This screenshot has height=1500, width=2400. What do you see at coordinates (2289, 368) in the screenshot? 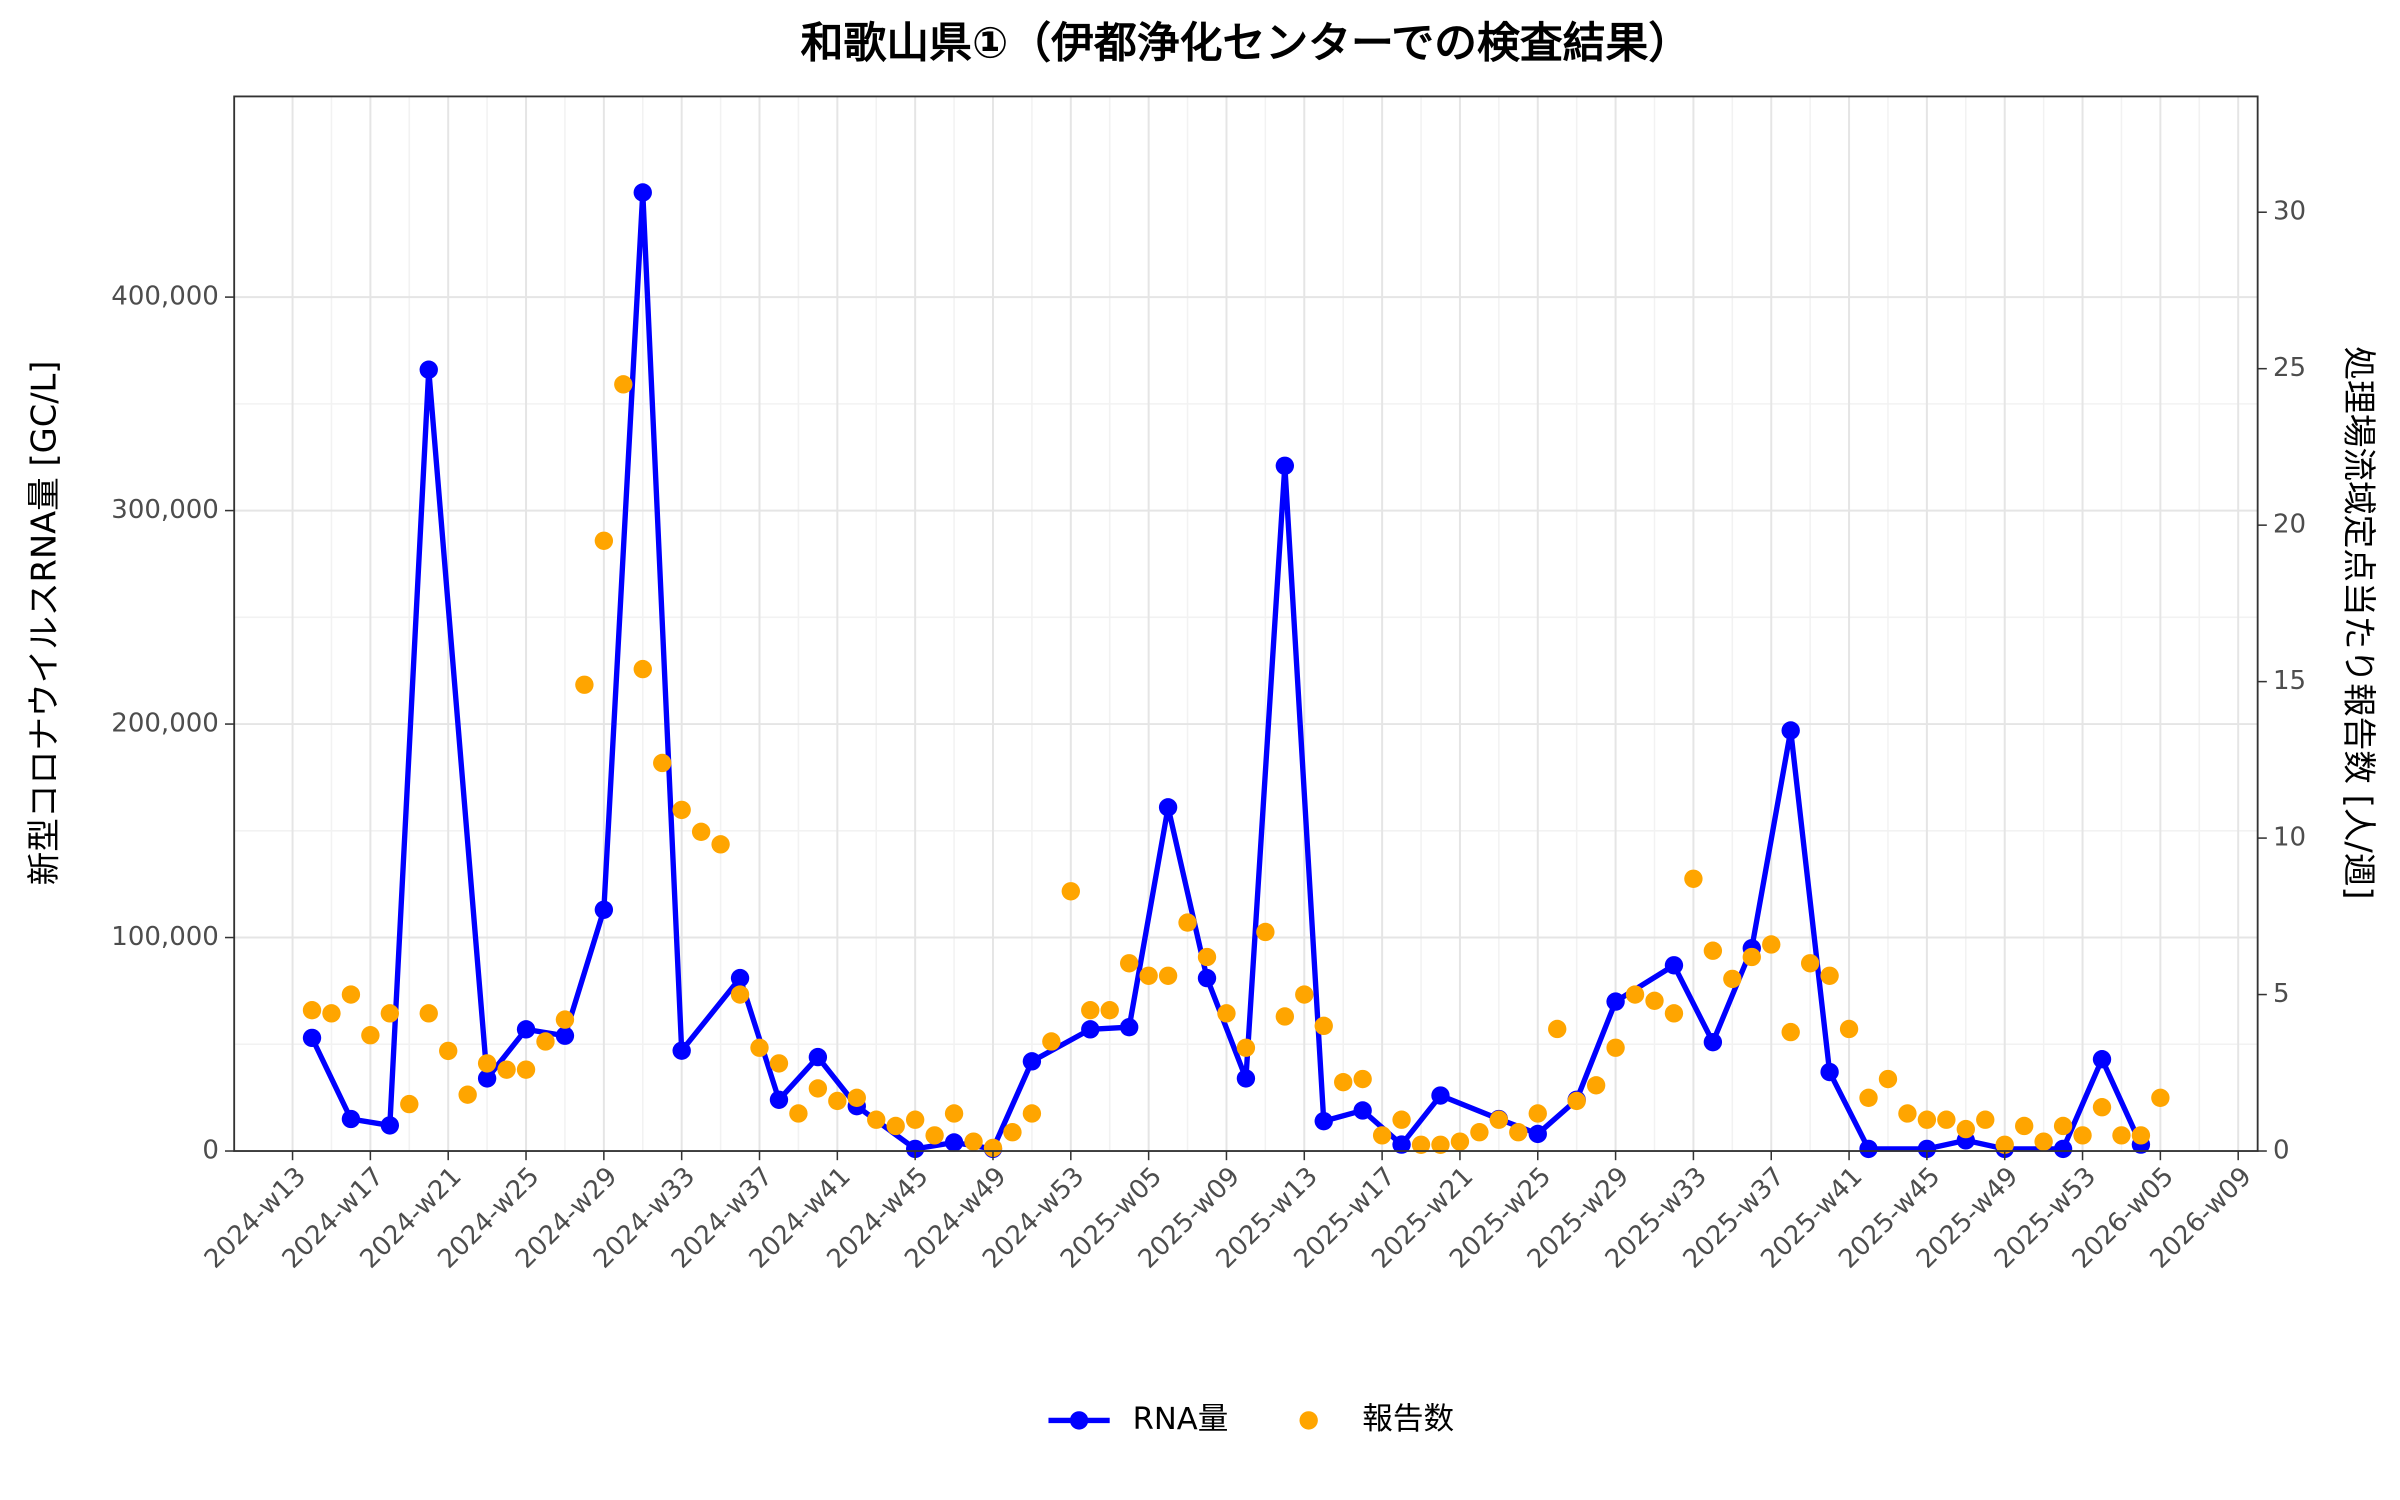
I see `y2-tick-label: 25` at bounding box center [2289, 368].